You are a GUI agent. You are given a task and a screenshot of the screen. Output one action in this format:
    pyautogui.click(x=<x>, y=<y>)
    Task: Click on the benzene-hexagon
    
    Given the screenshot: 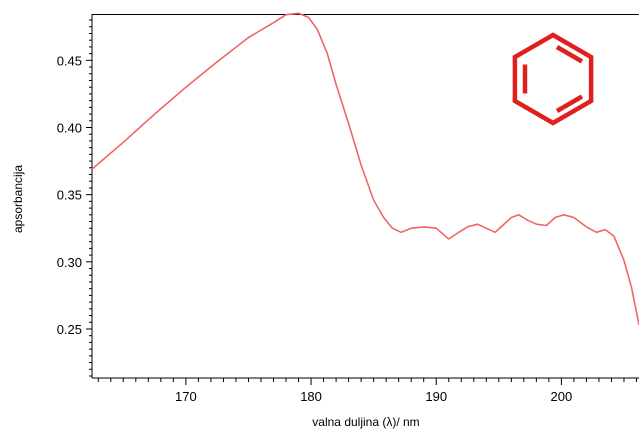 What is the action you would take?
    pyautogui.click(x=553, y=79)
    